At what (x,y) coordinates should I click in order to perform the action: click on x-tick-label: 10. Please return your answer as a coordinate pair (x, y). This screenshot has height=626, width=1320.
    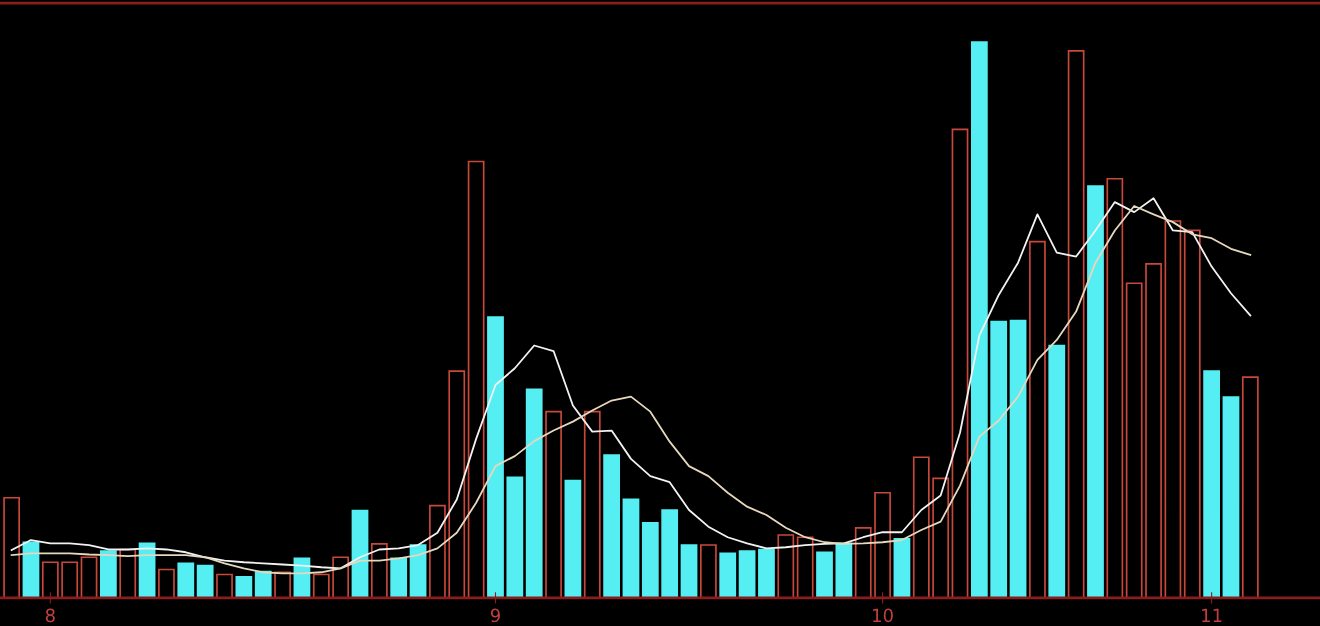
    Looking at the image, I should click on (883, 615).